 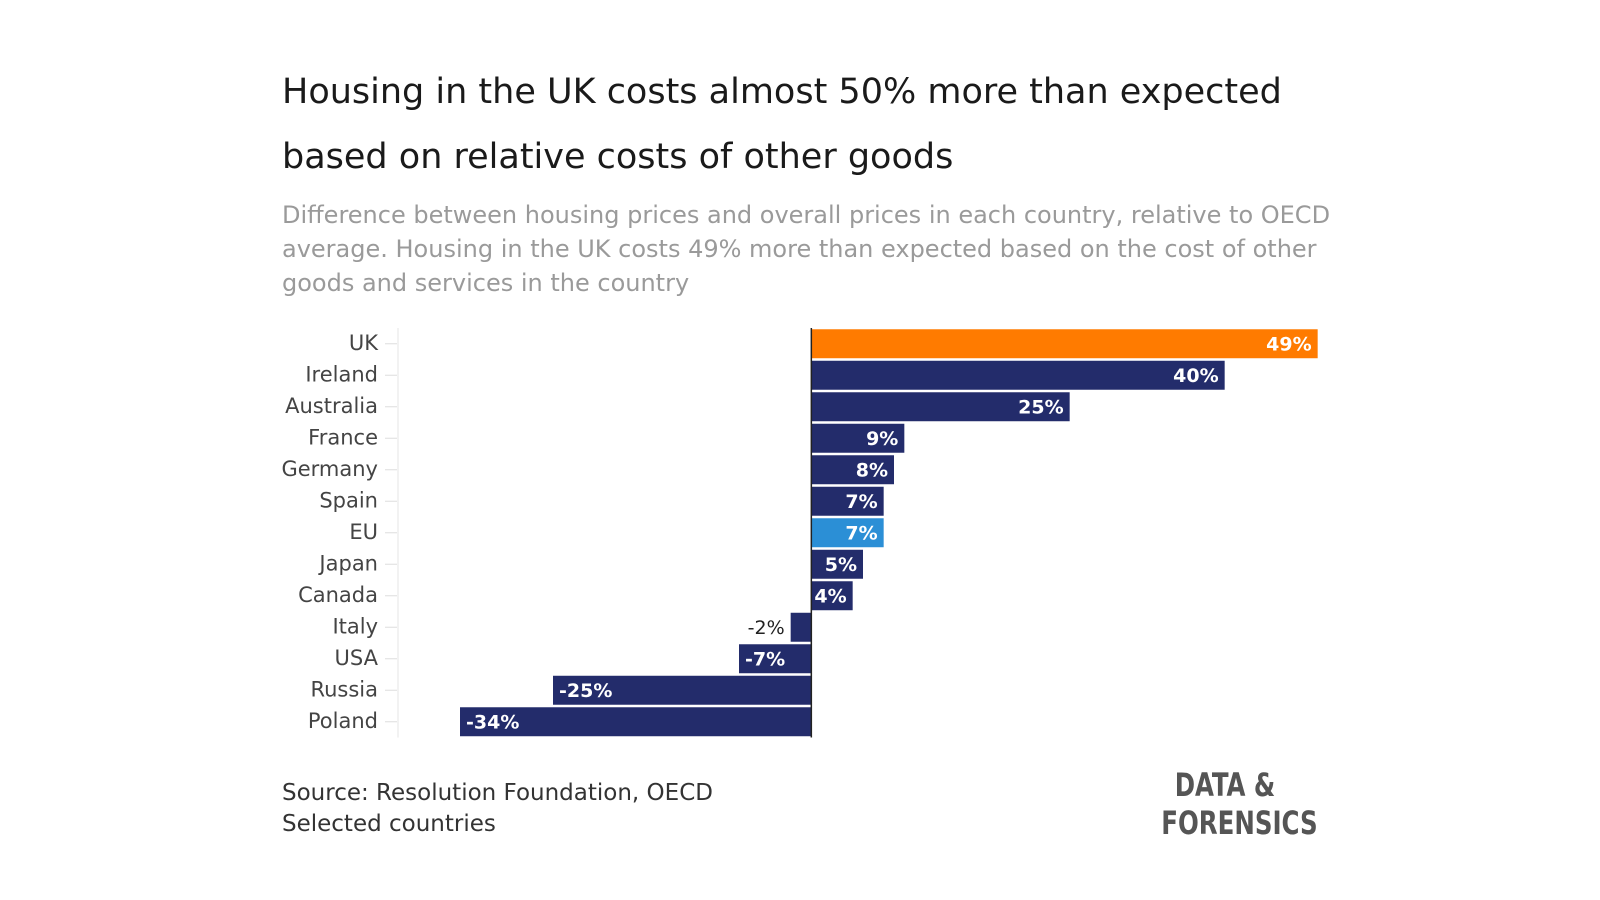 I want to click on y-tick-label: Poland, so click(x=343, y=721).